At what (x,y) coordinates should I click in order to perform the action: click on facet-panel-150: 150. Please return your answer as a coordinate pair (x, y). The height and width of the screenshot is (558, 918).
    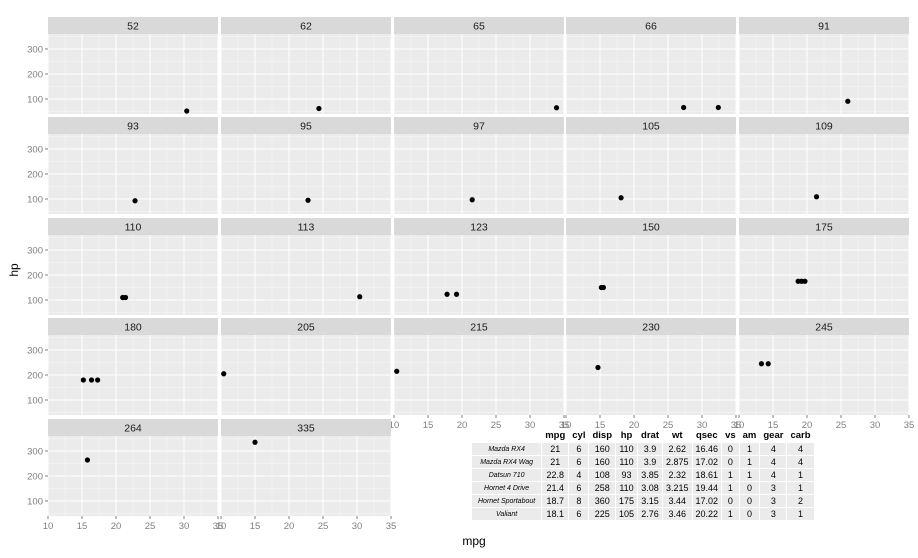
    Looking at the image, I should click on (651, 266).